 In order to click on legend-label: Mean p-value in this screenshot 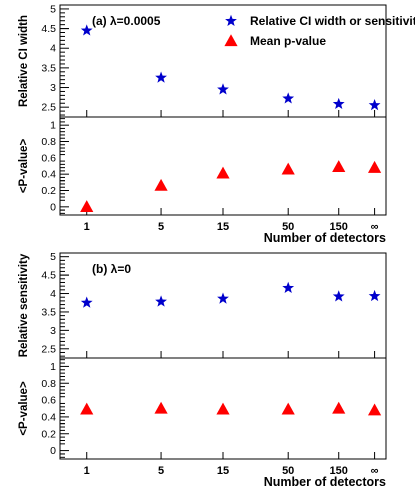, I will do `click(288, 41)`.